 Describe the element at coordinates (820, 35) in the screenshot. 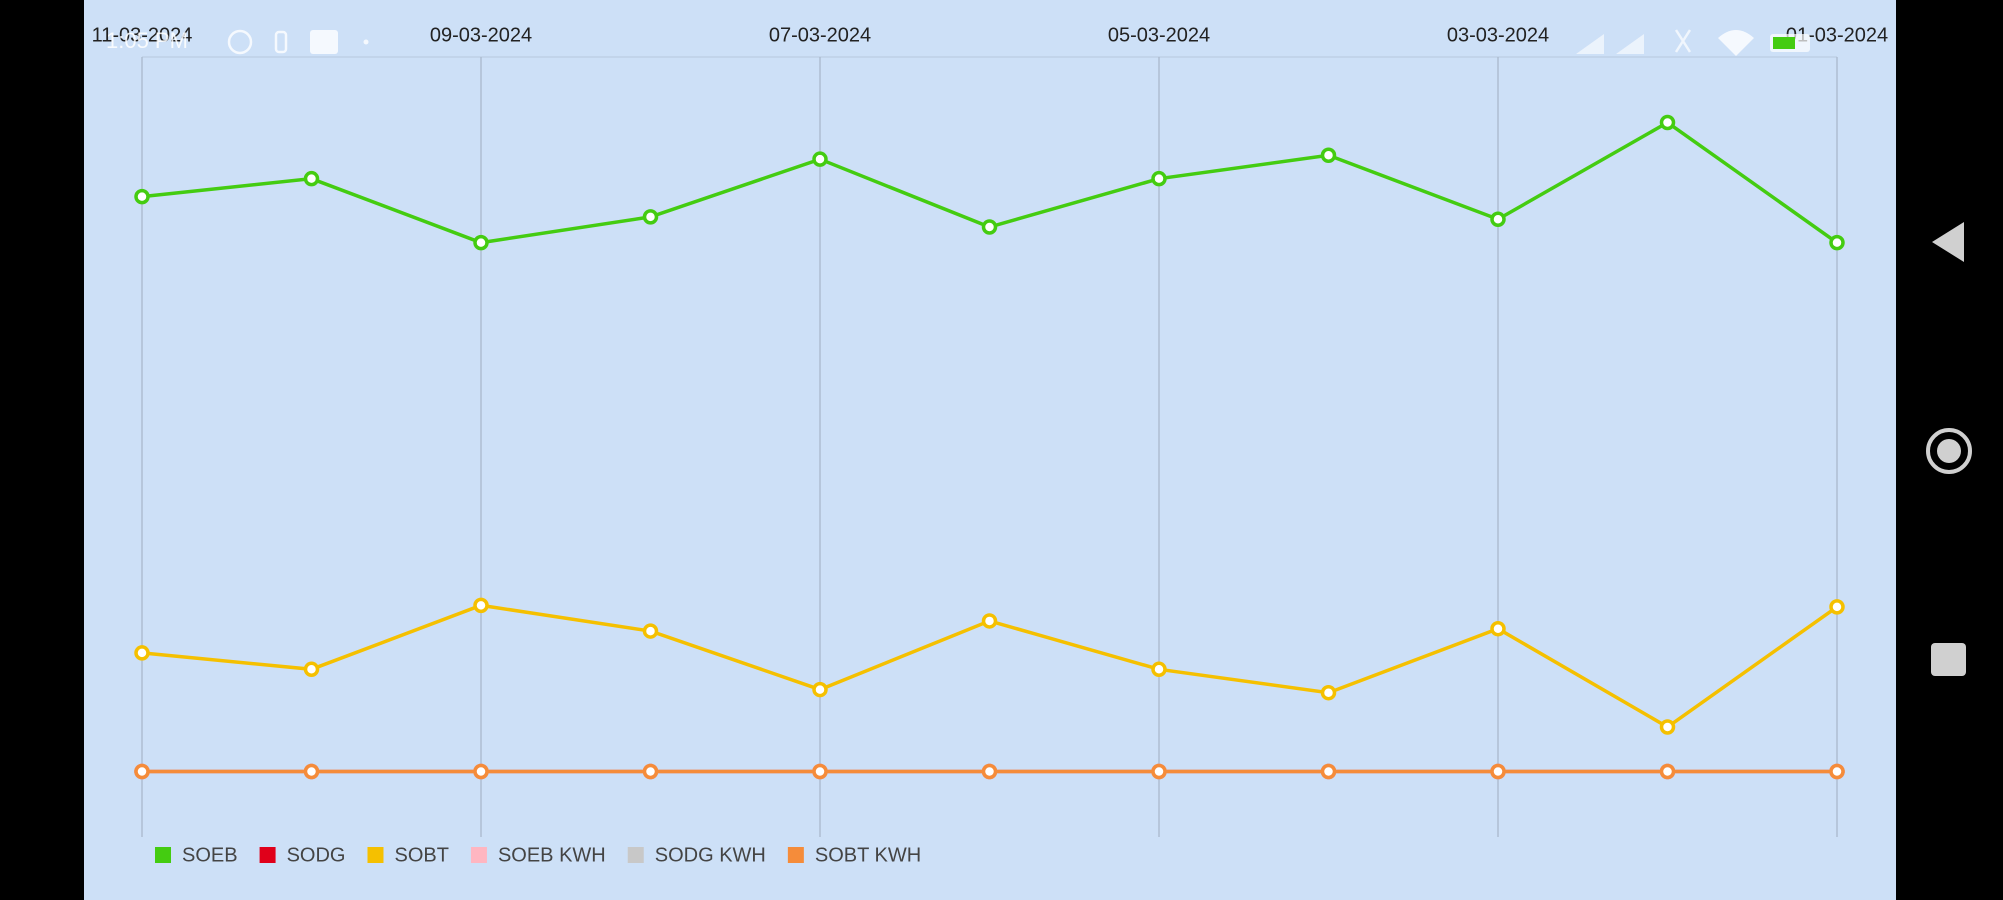

I see `x-tick-label: 07-03-2024` at that location.